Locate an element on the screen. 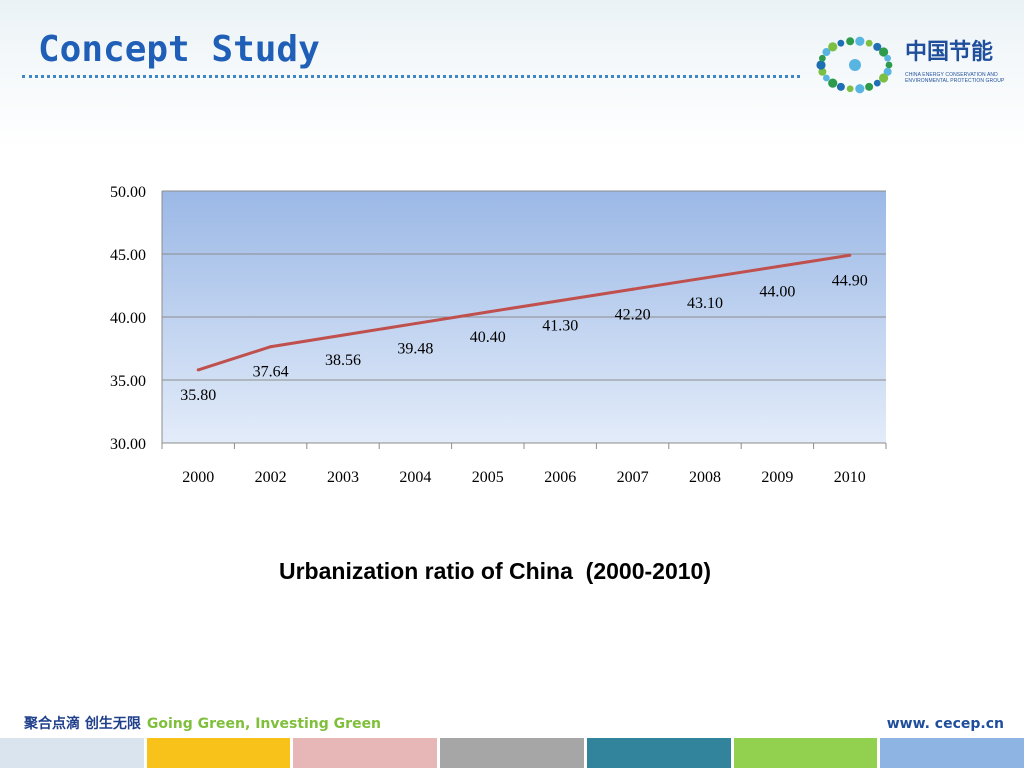 This screenshot has height=768, width=1024. slide-title: Concept Study is located at coordinates (179, 49).